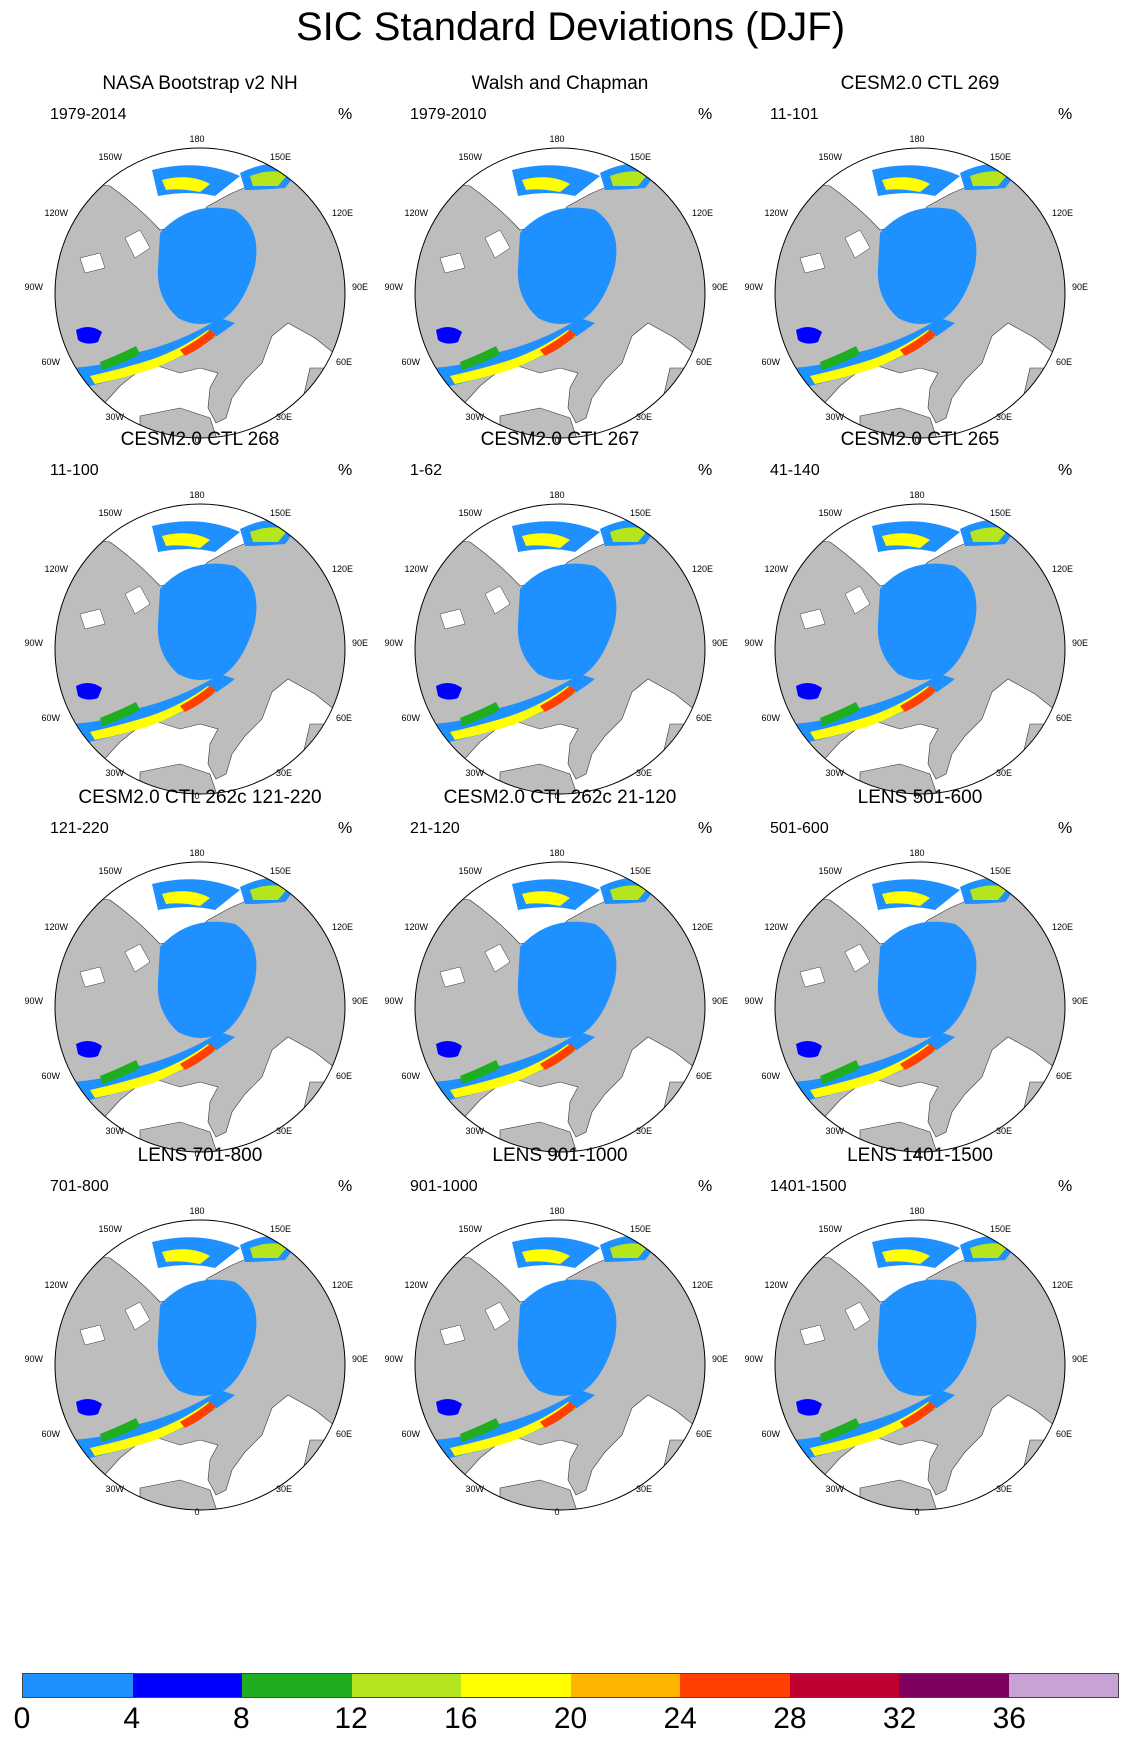 The height and width of the screenshot is (1738, 1141). What do you see at coordinates (570, 1720) in the screenshot?
I see `colorbar-ticks: 0 4 8 12 16 20 24 28 32 36` at bounding box center [570, 1720].